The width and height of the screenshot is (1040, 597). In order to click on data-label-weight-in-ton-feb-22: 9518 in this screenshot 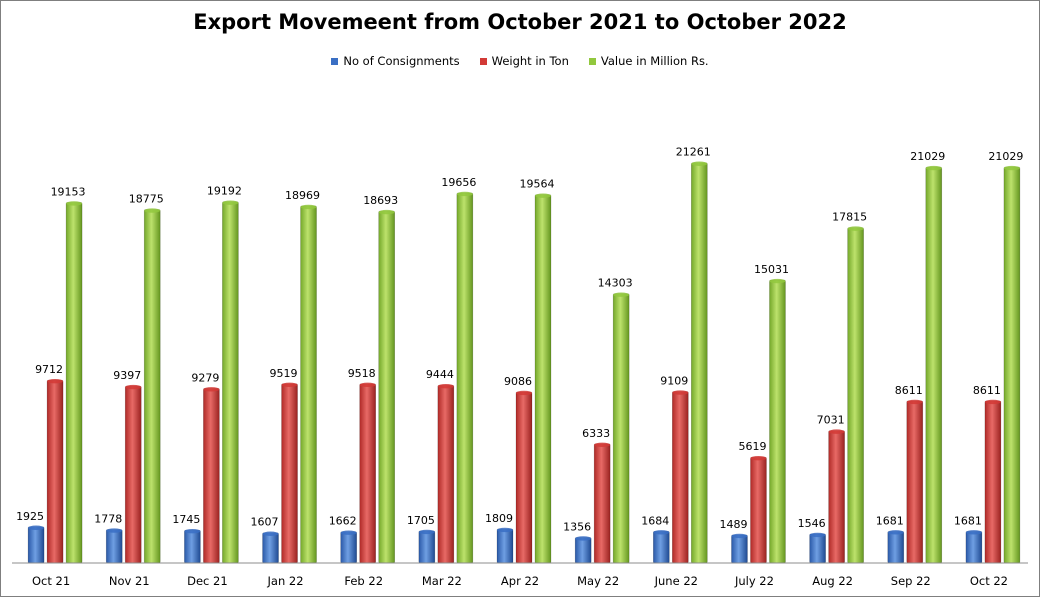, I will do `click(362, 373)`.